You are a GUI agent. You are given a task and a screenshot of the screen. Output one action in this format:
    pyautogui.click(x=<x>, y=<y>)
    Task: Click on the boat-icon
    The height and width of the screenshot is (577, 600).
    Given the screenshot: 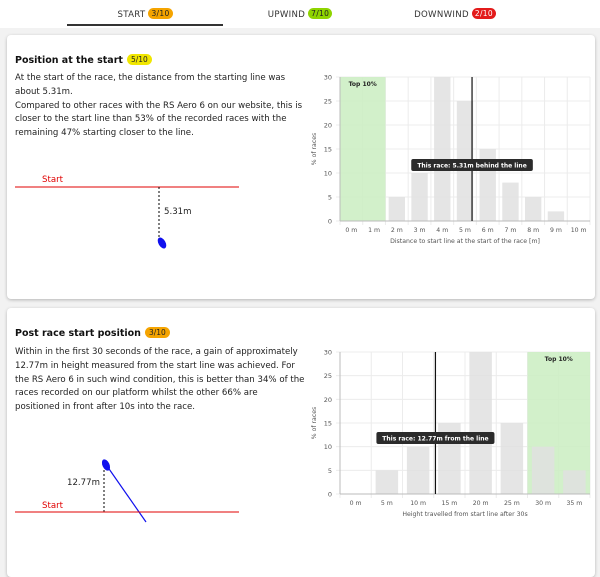 What is the action you would take?
    pyautogui.click(x=162, y=243)
    